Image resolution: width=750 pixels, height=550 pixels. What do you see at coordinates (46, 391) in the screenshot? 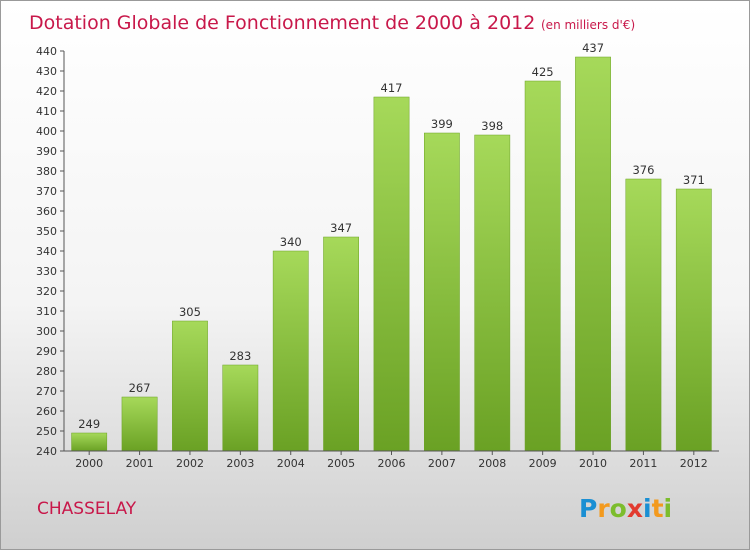
I see `y-tick-label: 270` at bounding box center [46, 391].